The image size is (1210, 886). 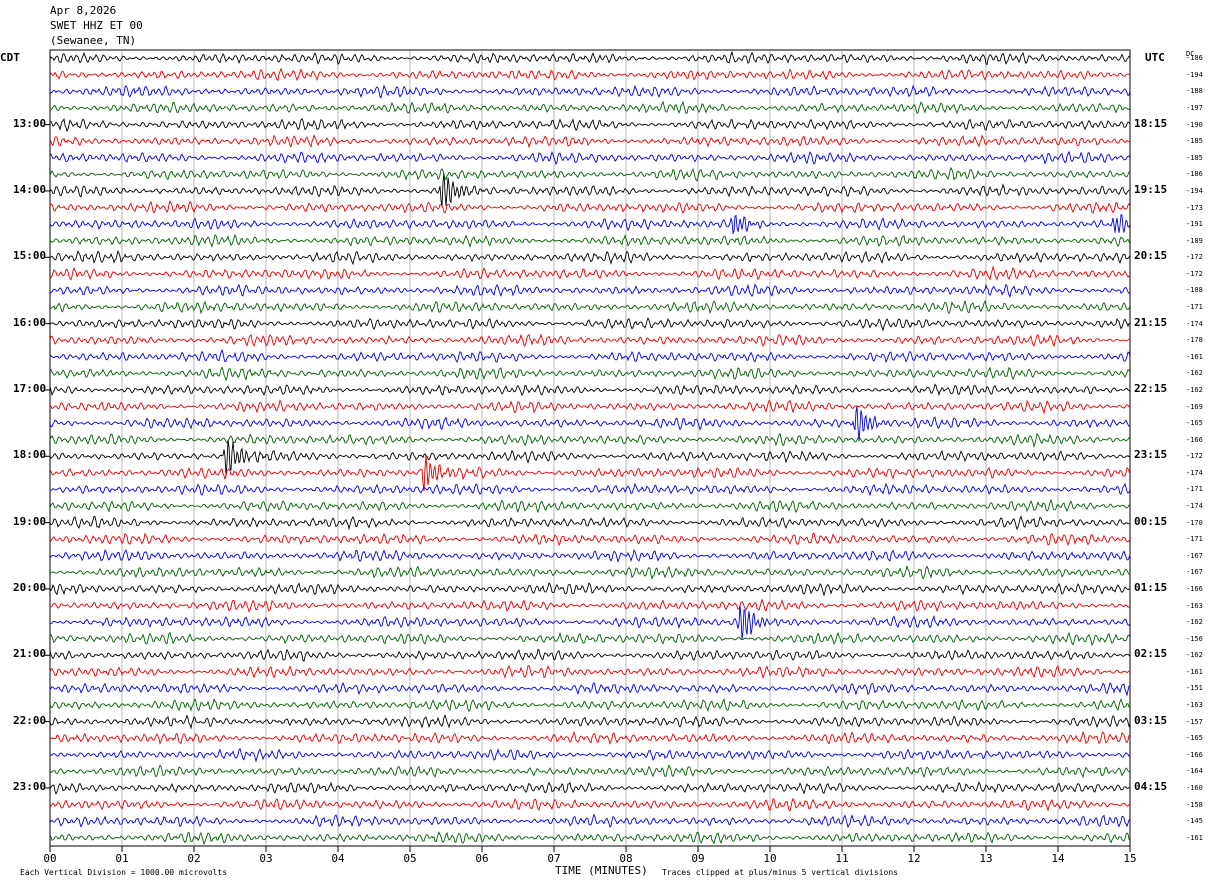 I want to click on left-timezone-label: CDT, so click(x=10, y=57).